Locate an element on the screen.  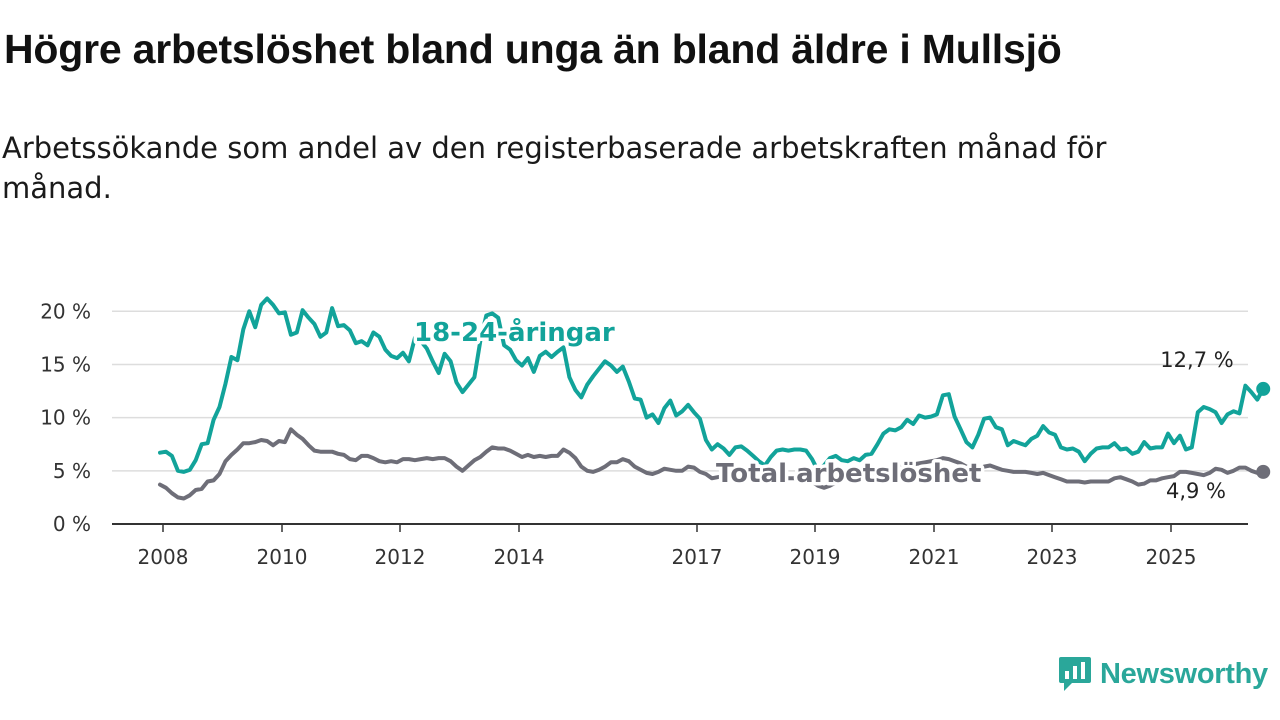
total-series-label: Total arbetslöshet is located at coordinates (848, 474).